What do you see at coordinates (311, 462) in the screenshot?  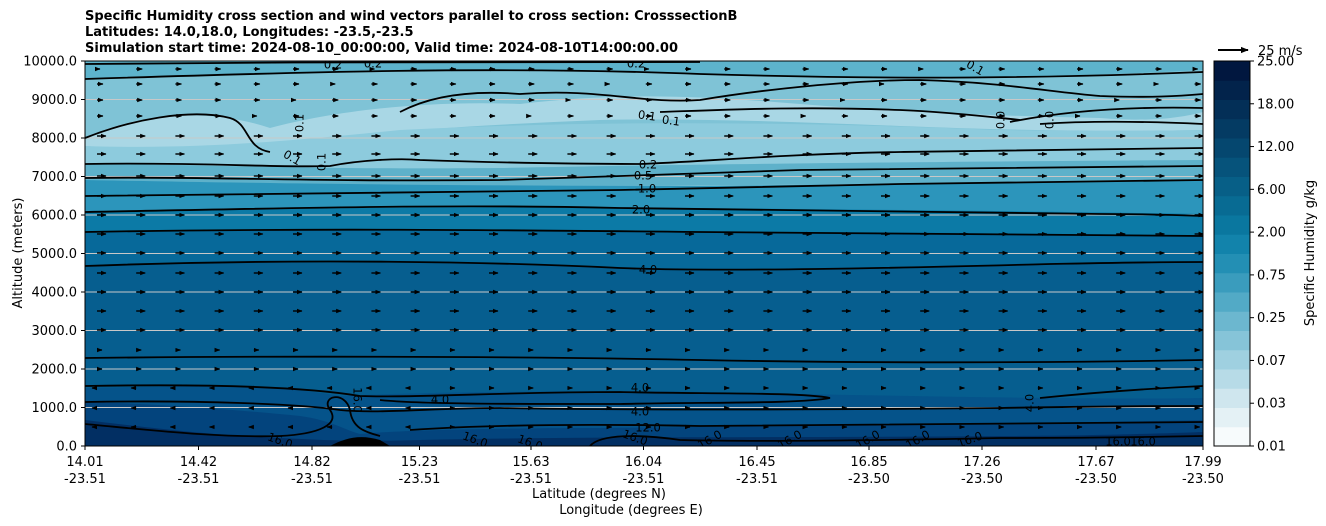 I see `x-tick-label-lat: 14.82` at bounding box center [311, 462].